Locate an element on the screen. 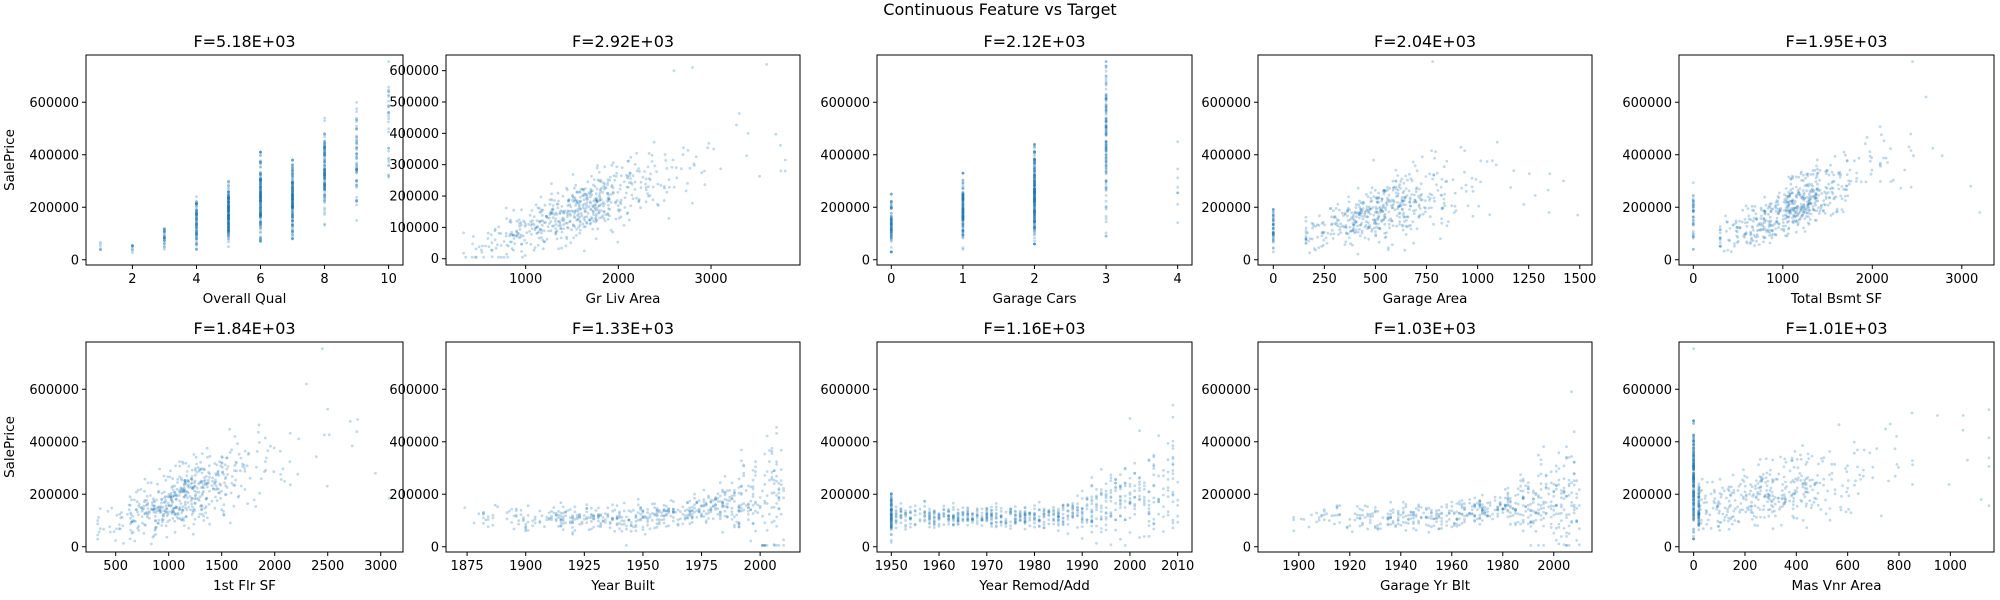  y-tick-label: 200000 is located at coordinates (54, 208).